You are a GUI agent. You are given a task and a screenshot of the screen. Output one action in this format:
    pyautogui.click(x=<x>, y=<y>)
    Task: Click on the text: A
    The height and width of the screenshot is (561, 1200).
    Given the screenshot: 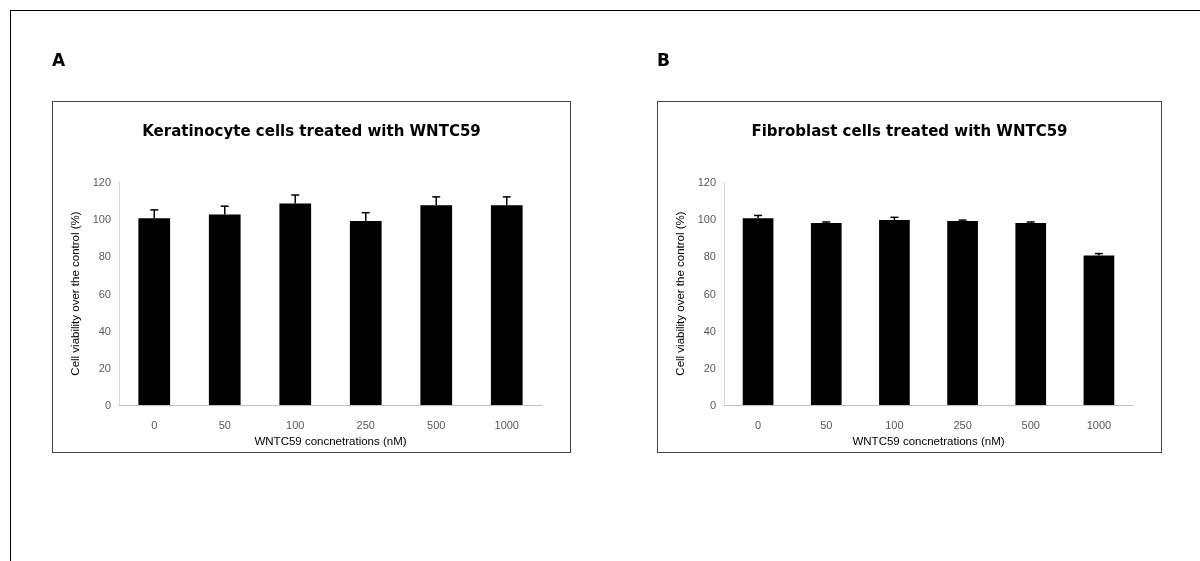 What is the action you would take?
    pyautogui.click(x=59, y=60)
    